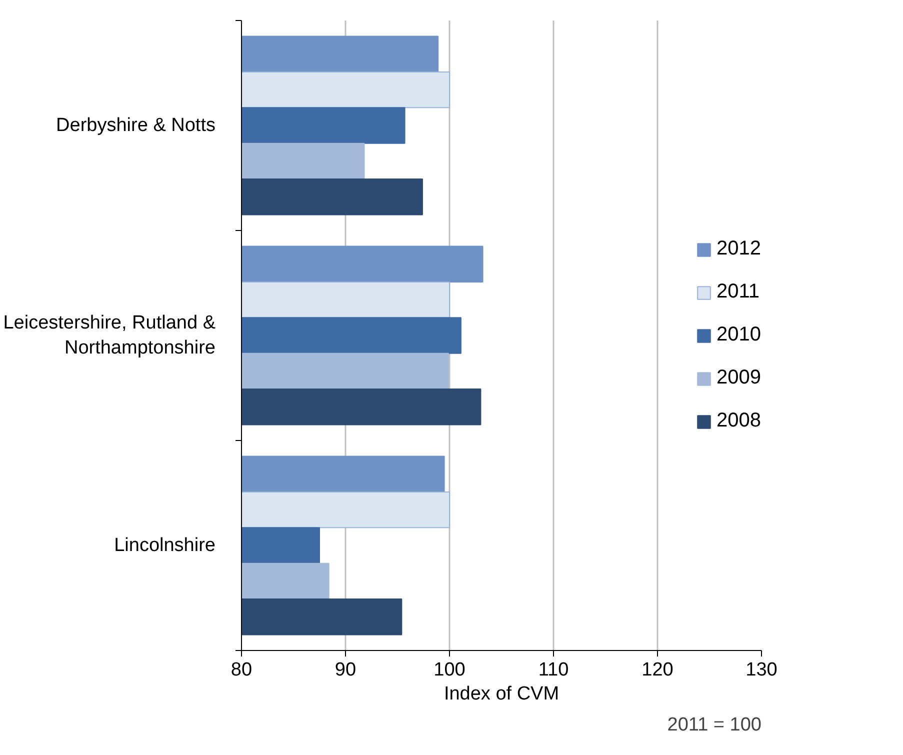  I want to click on legend-label: 2010, so click(738, 335).